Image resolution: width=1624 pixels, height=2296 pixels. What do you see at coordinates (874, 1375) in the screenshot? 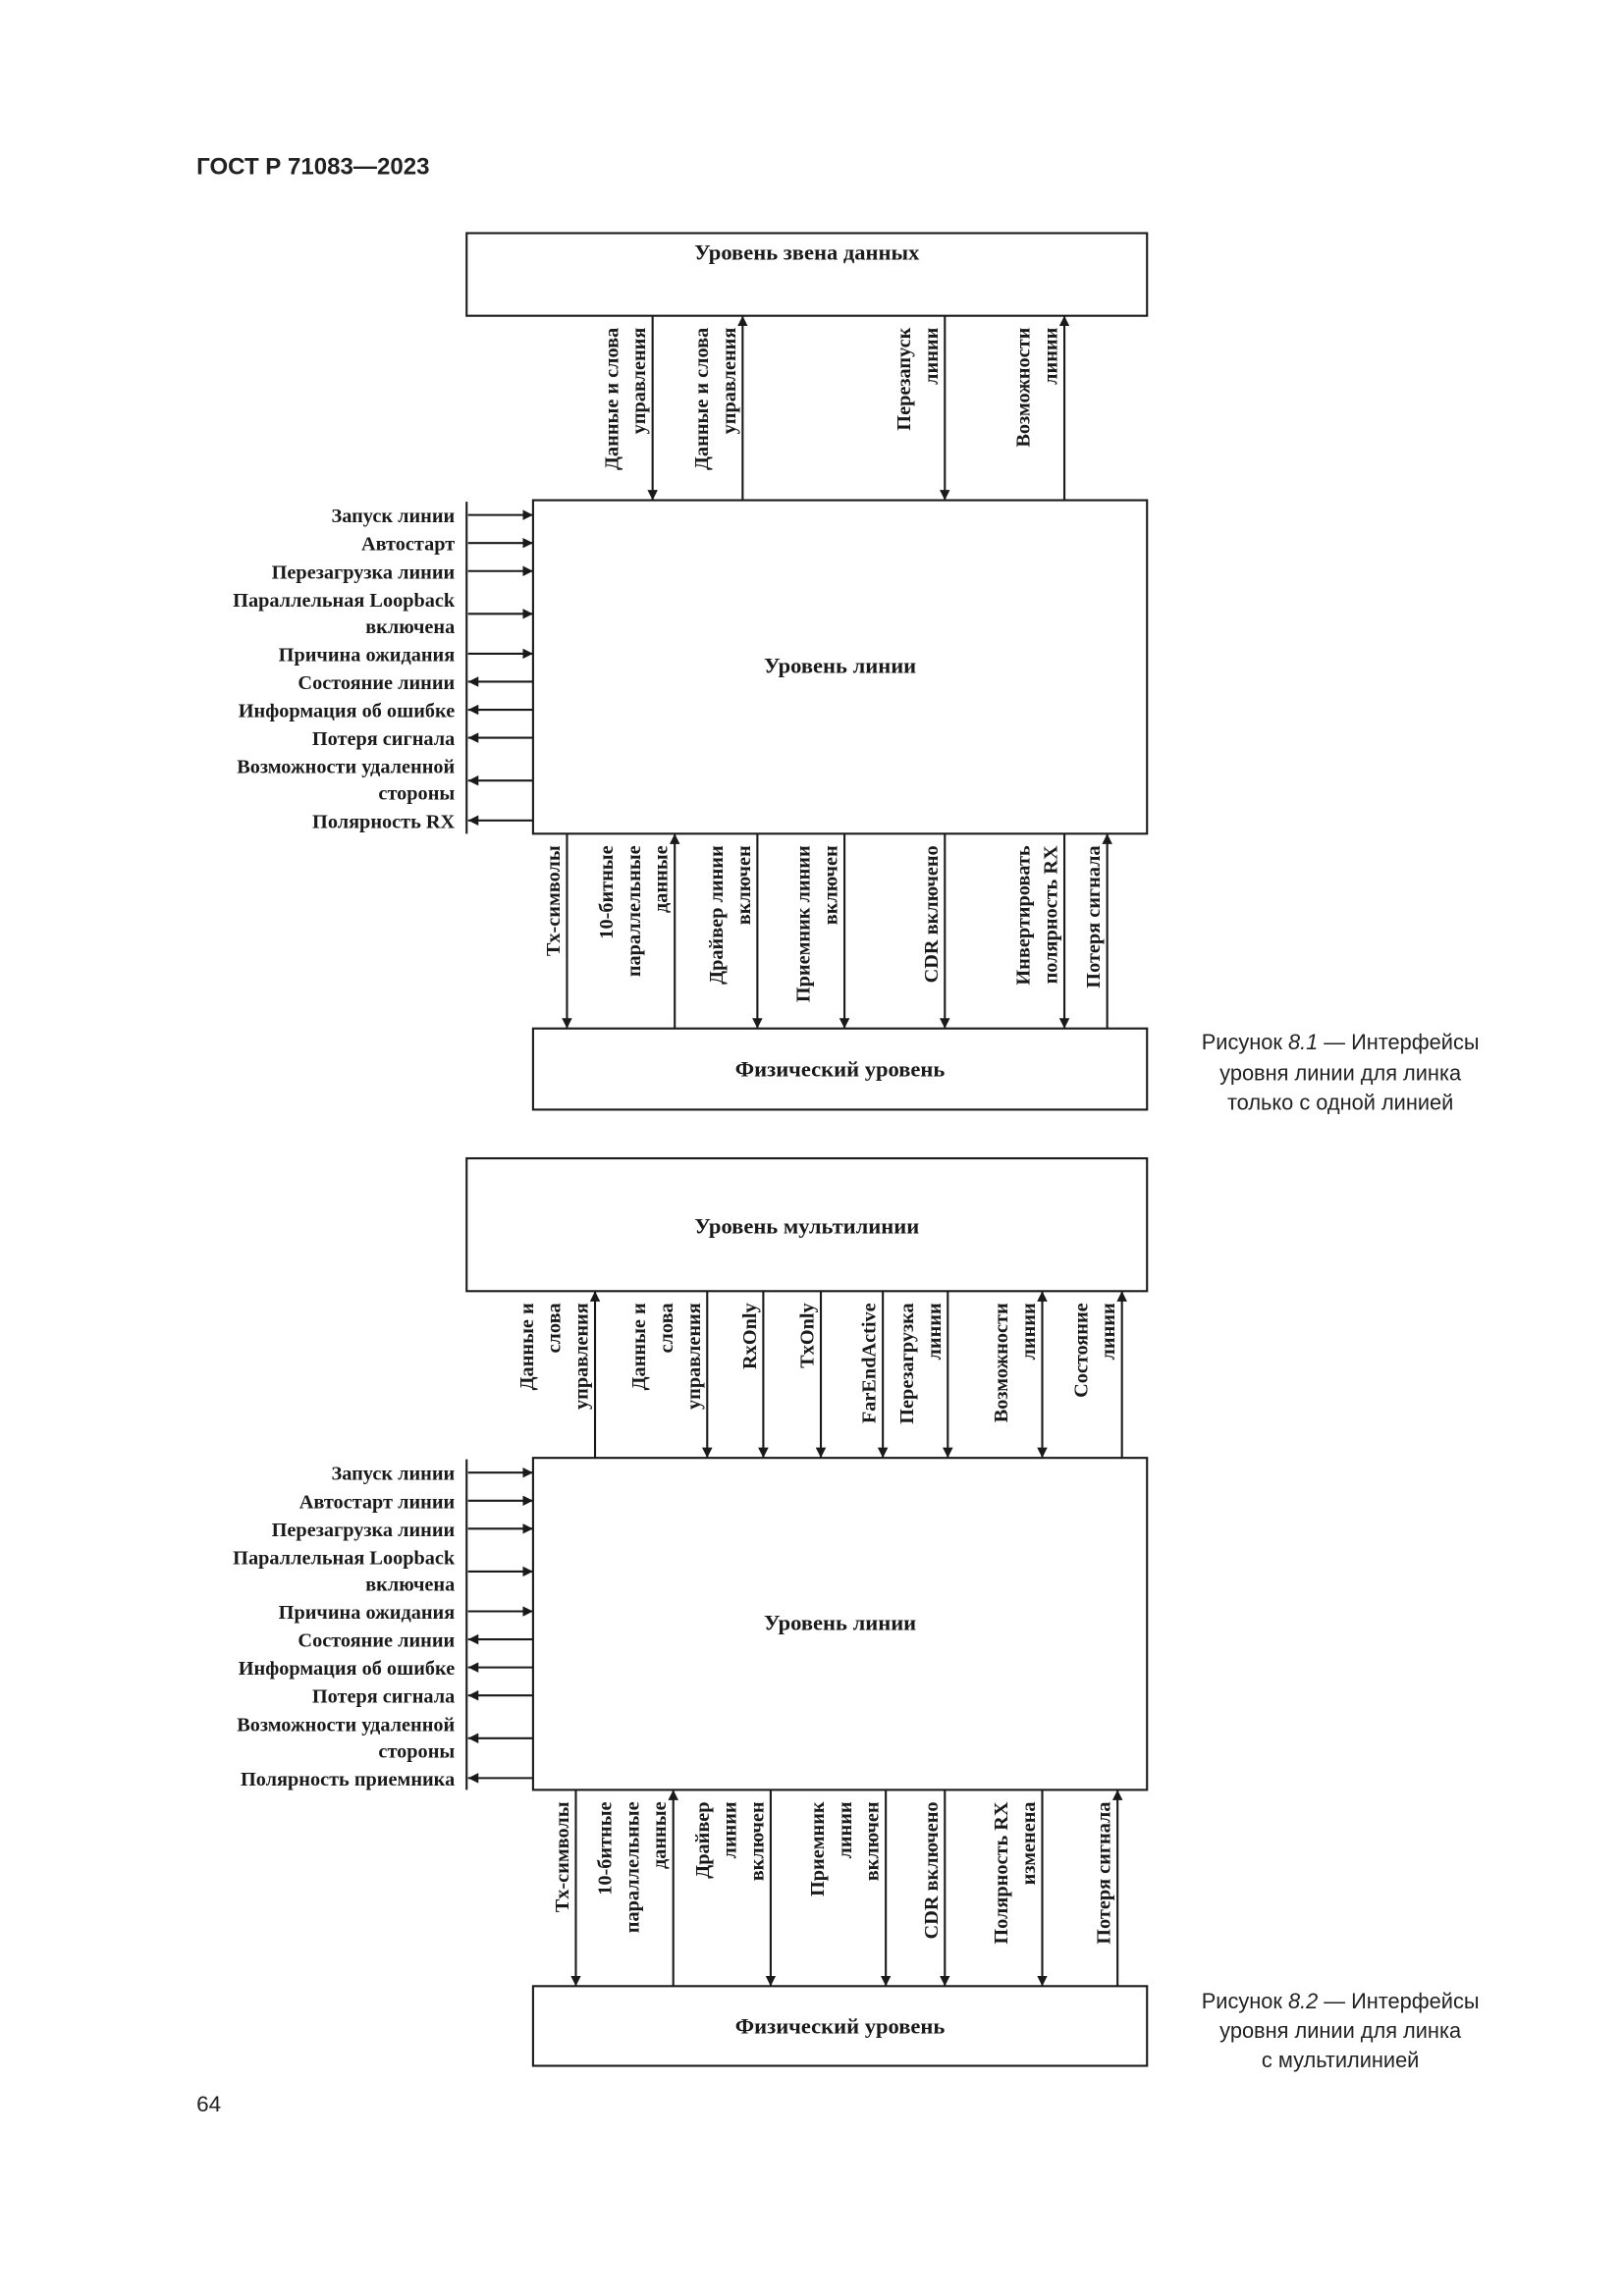
I see `top-signal: FarEndActive` at bounding box center [874, 1375].